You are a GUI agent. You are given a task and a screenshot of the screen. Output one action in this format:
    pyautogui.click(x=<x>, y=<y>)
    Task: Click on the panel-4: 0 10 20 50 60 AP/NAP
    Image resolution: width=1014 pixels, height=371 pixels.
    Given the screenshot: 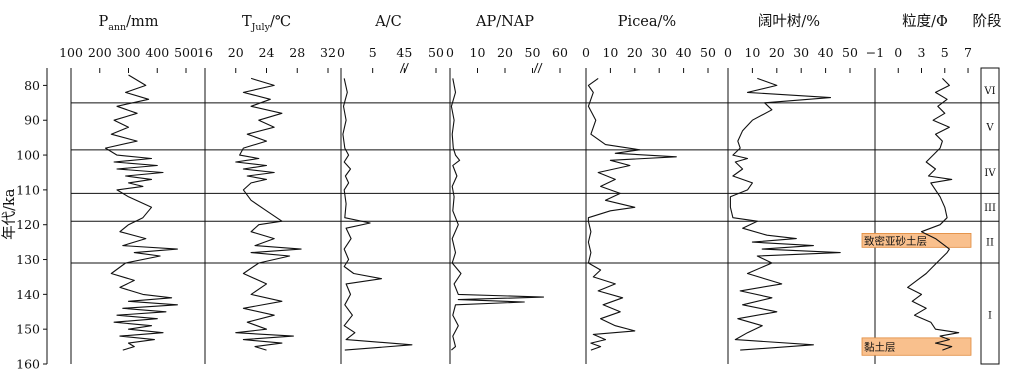 What is the action you would take?
    pyautogui.click(x=507, y=189)
    